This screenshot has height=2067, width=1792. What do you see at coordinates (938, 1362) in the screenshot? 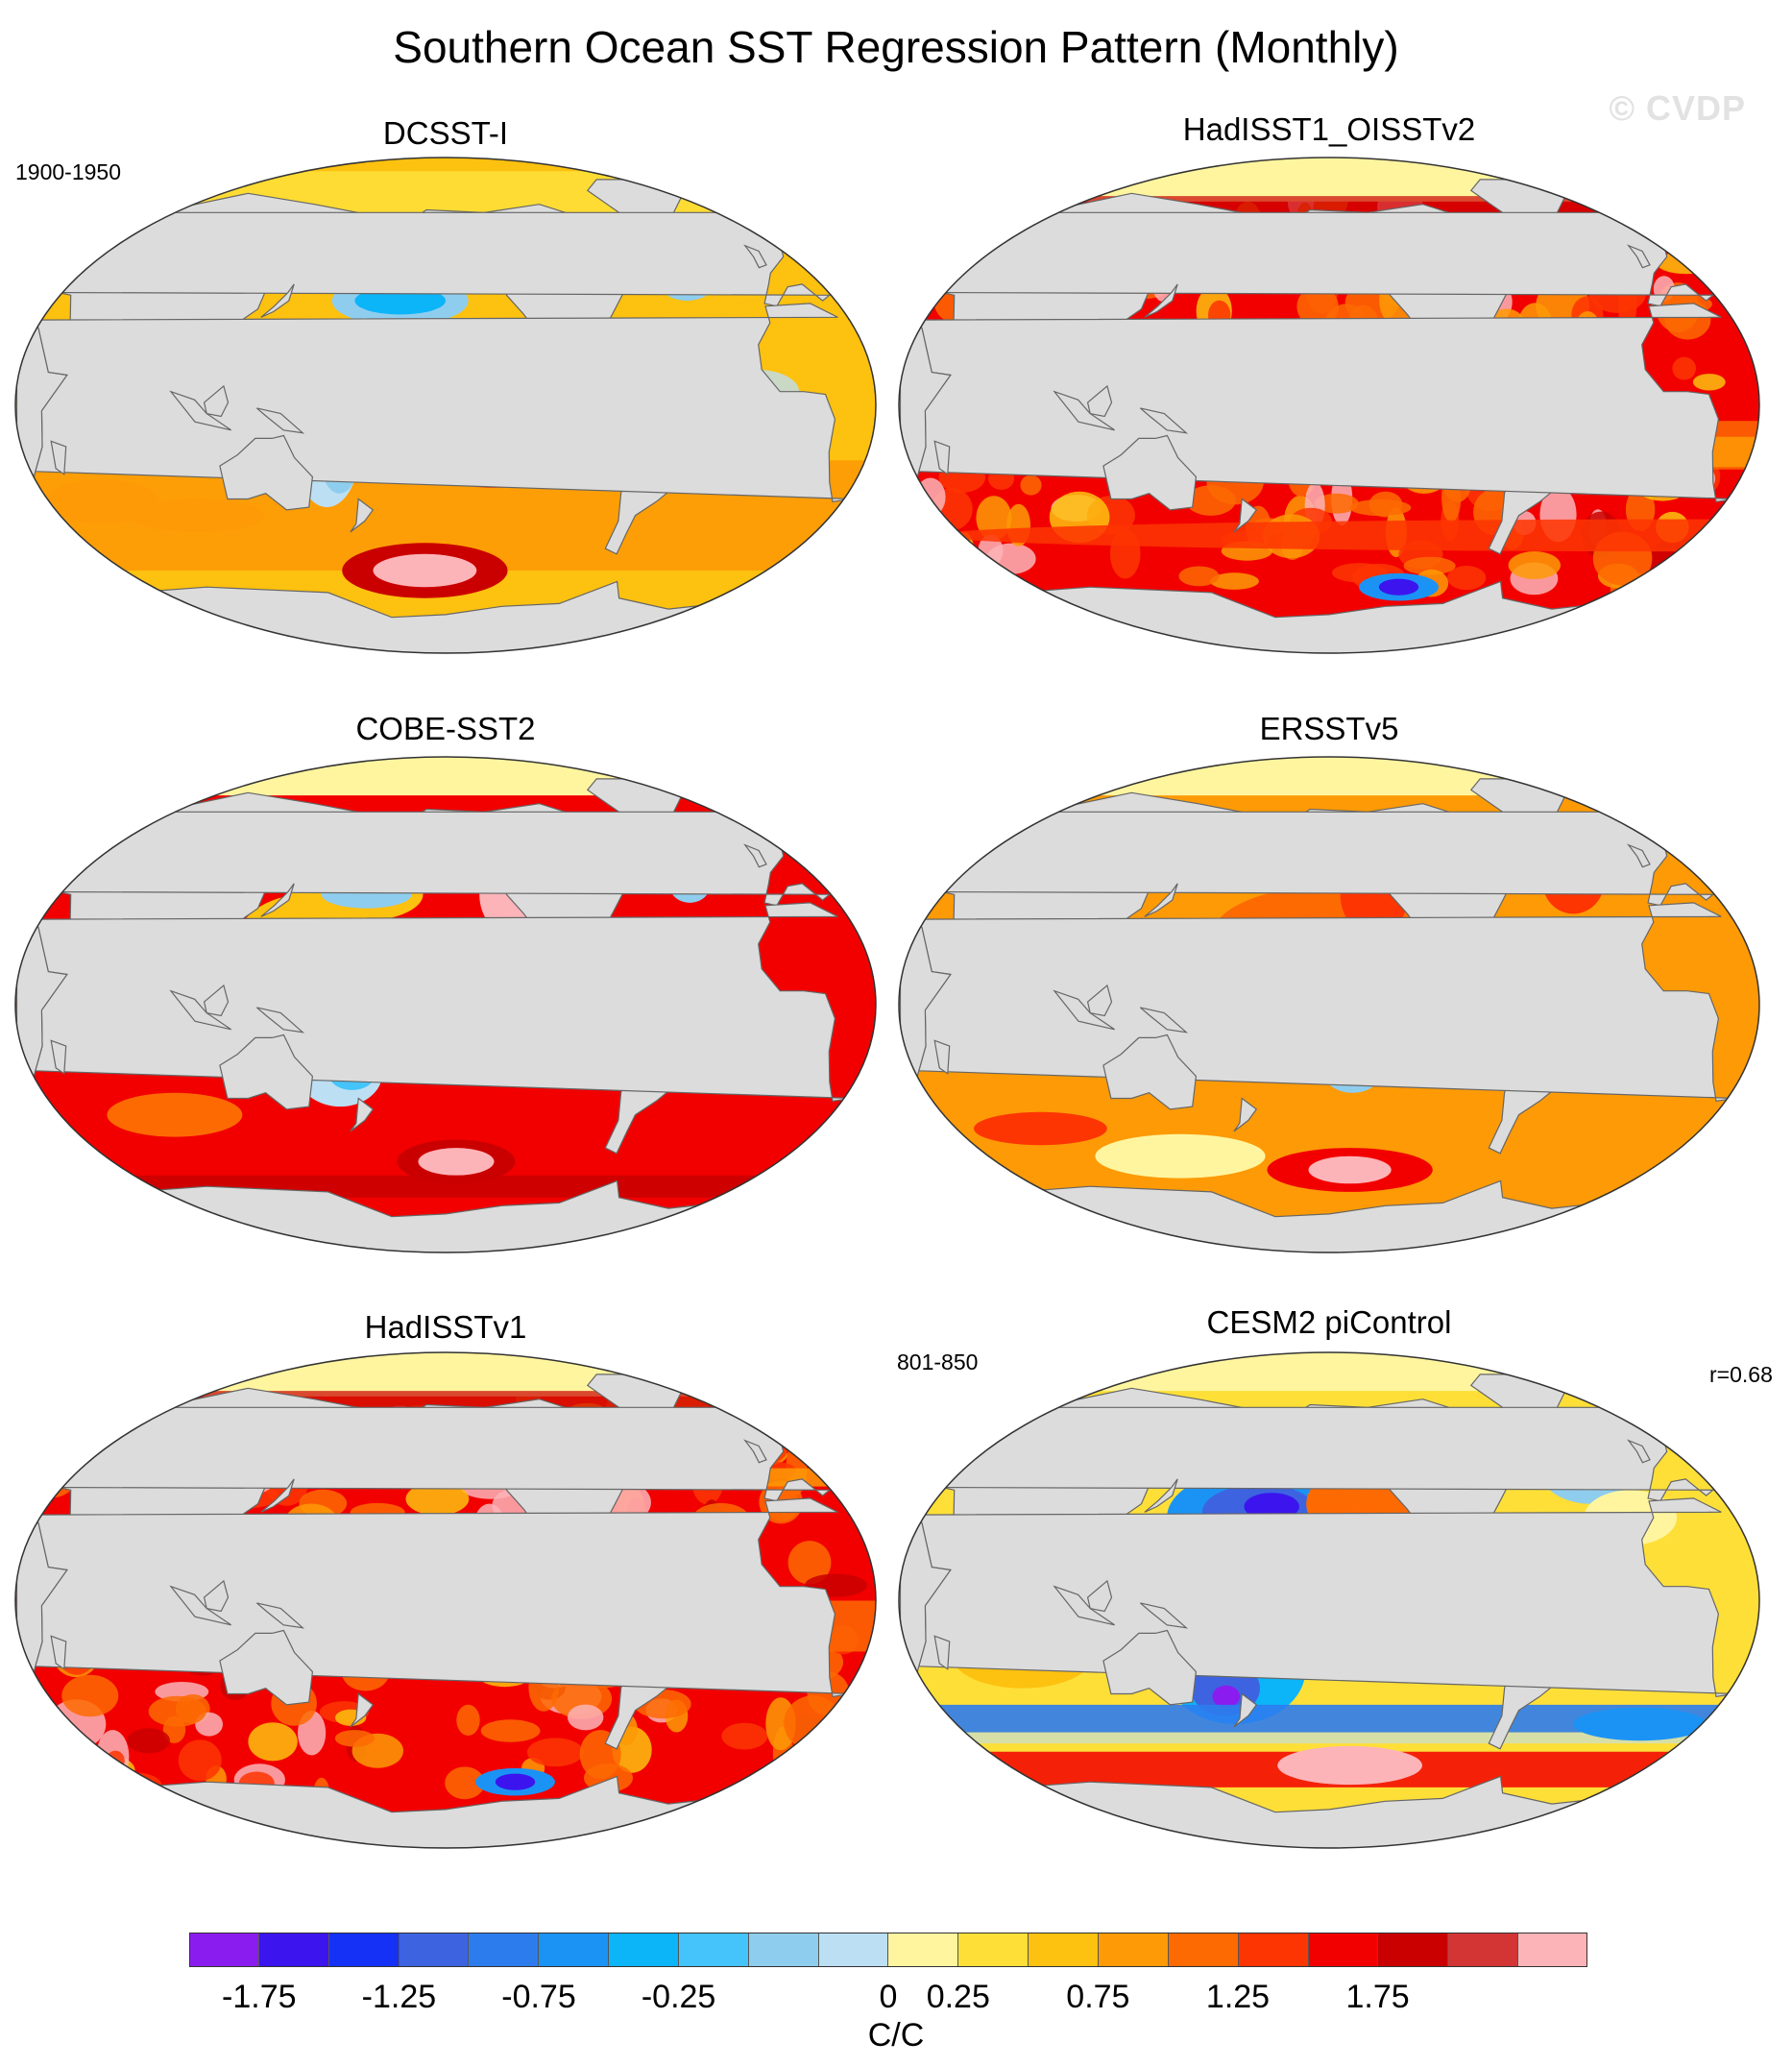
I see `period-label-model: 801-850` at bounding box center [938, 1362].